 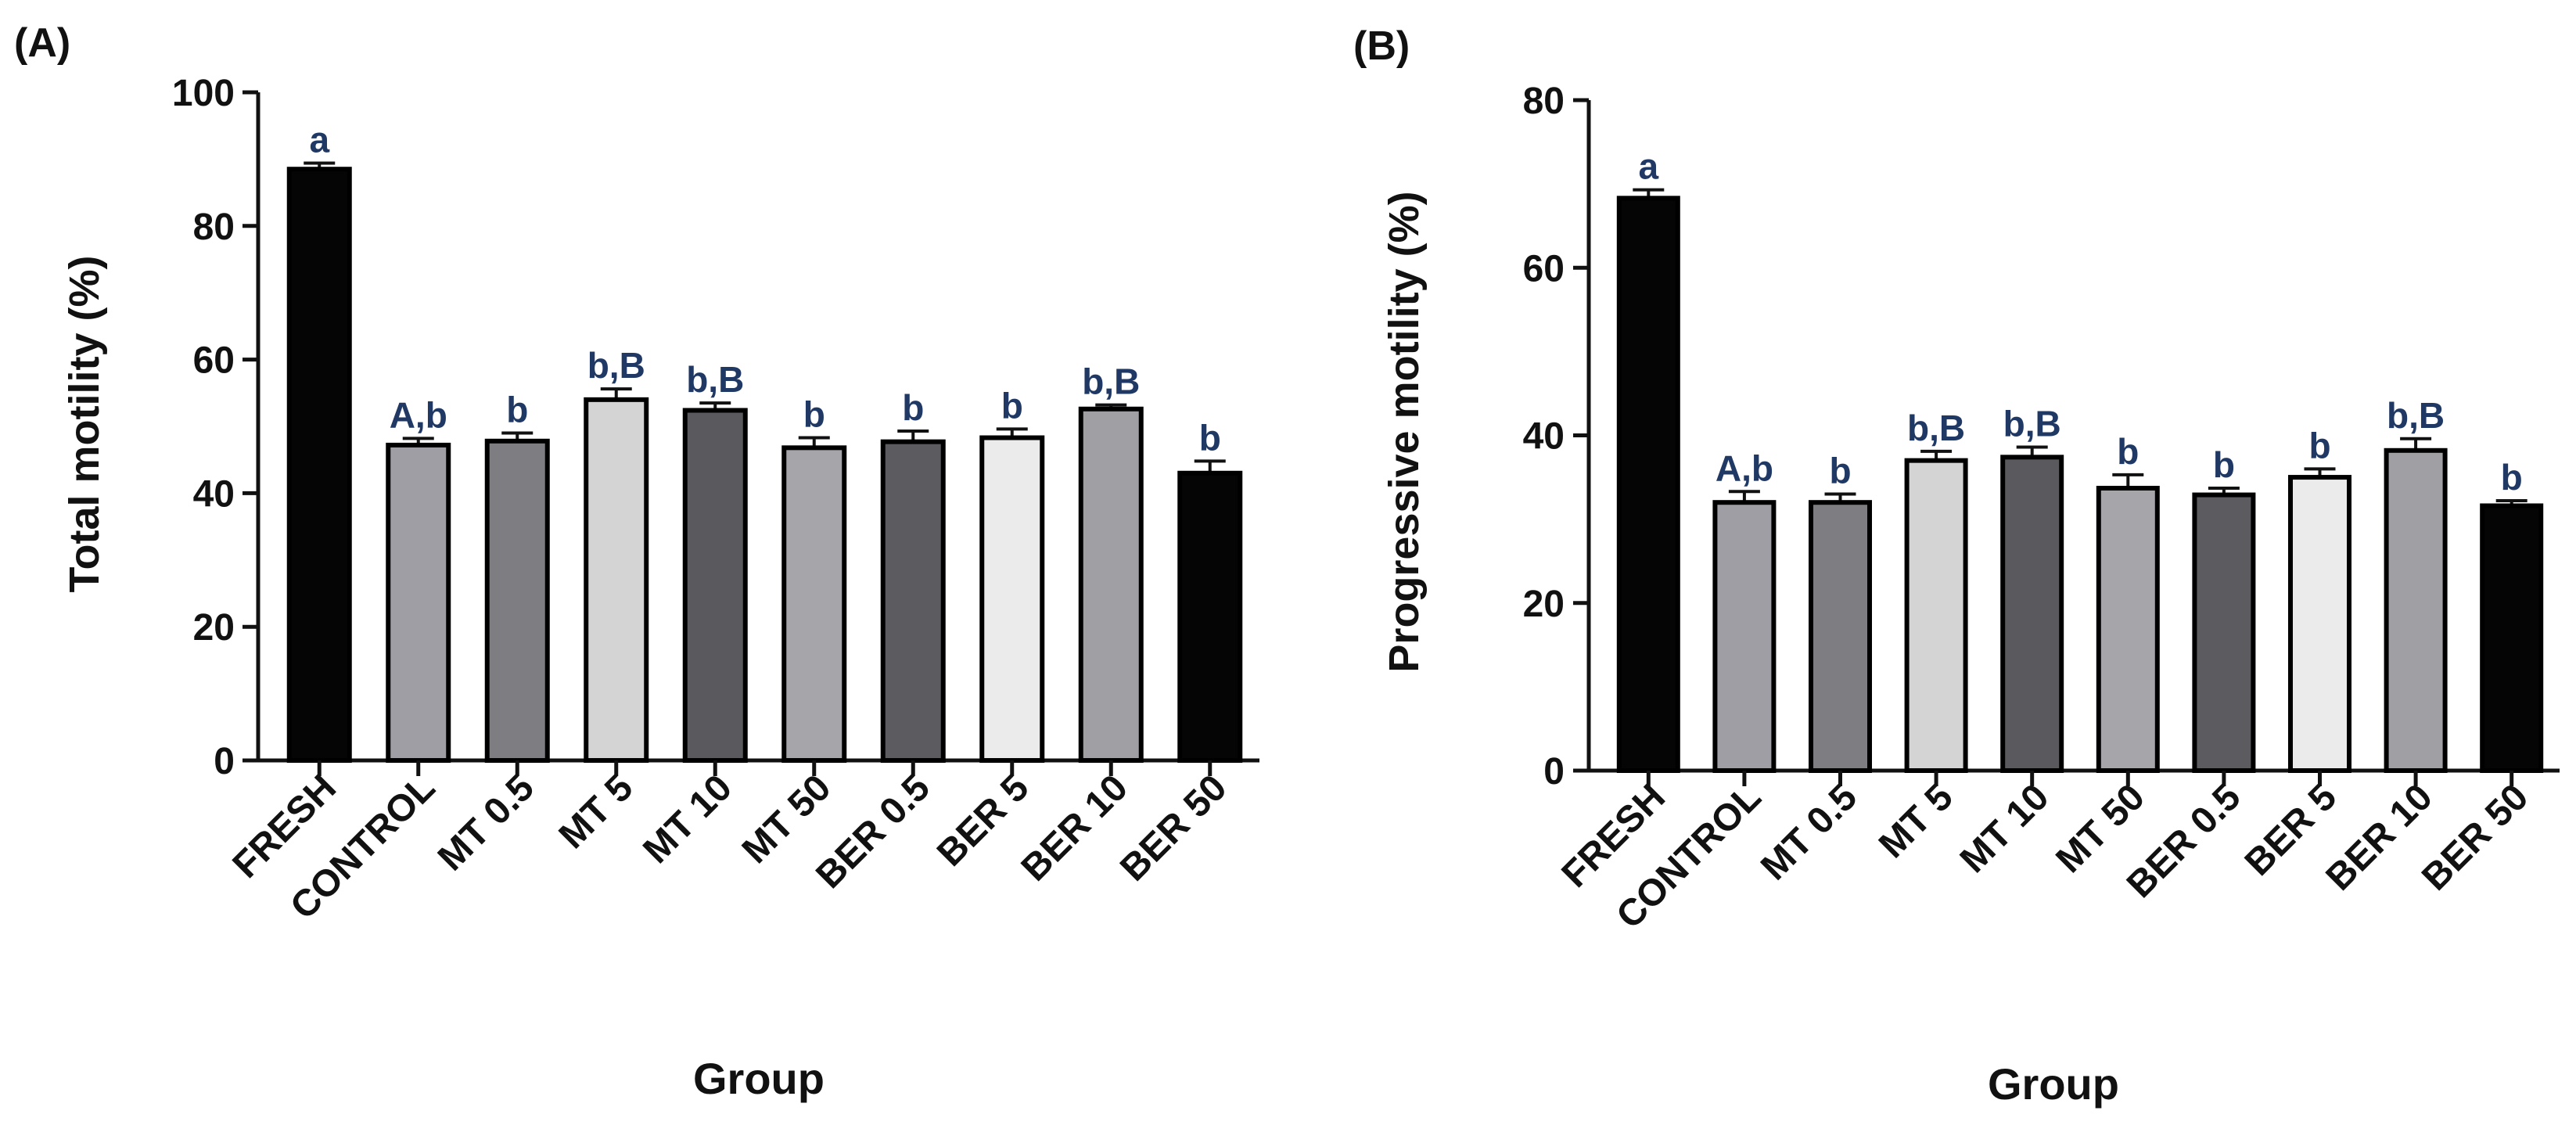 I want to click on panel-b-bar-fresh, so click(x=1648, y=484).